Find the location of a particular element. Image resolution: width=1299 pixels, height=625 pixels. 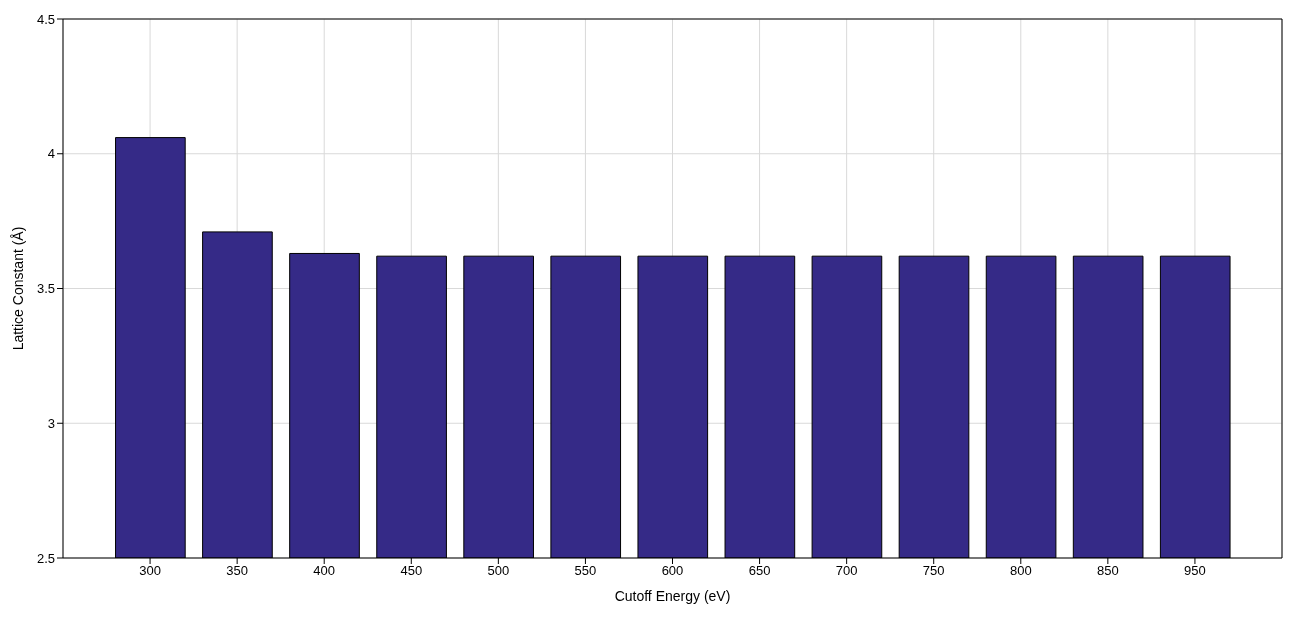

y-axis-title: Lattice Constant (Å) is located at coordinates (17, 288).